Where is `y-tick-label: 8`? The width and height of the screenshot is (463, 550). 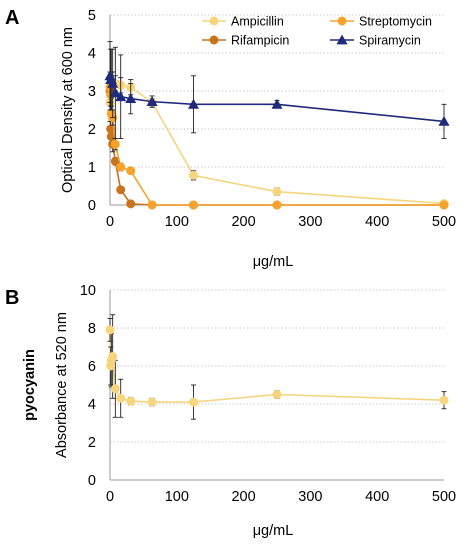 y-tick-label: 8 is located at coordinates (92, 329).